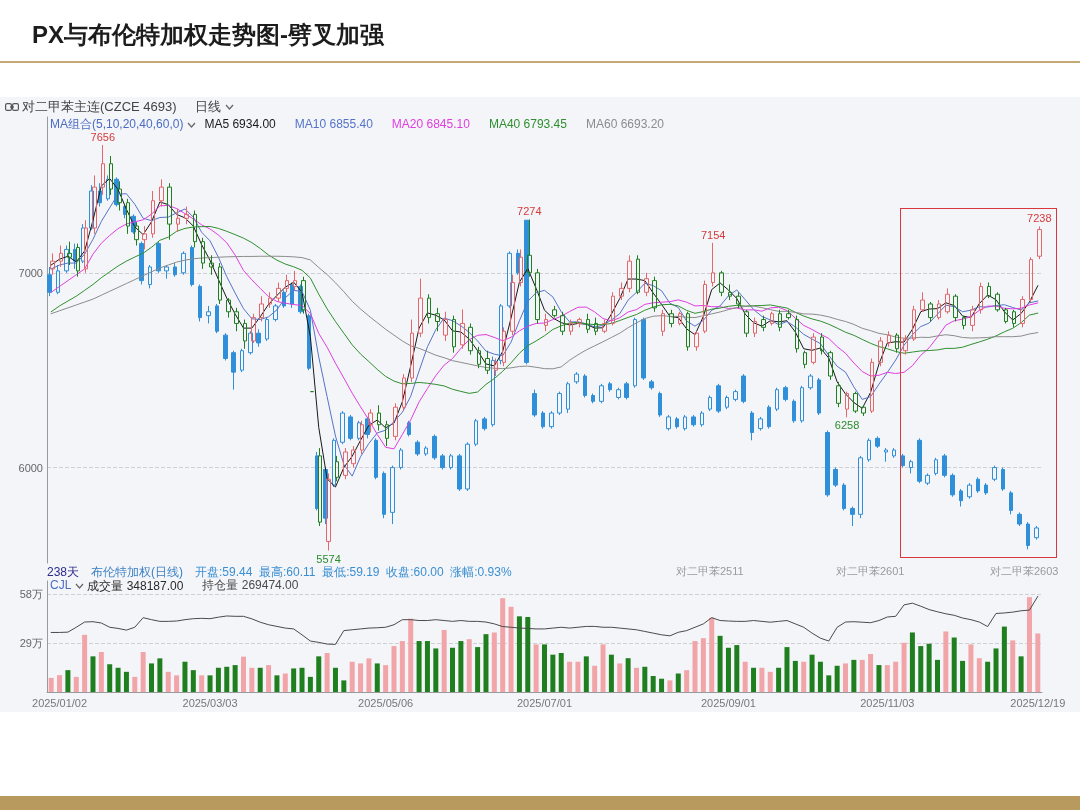  I want to click on annotation: 7656, so click(103, 137).